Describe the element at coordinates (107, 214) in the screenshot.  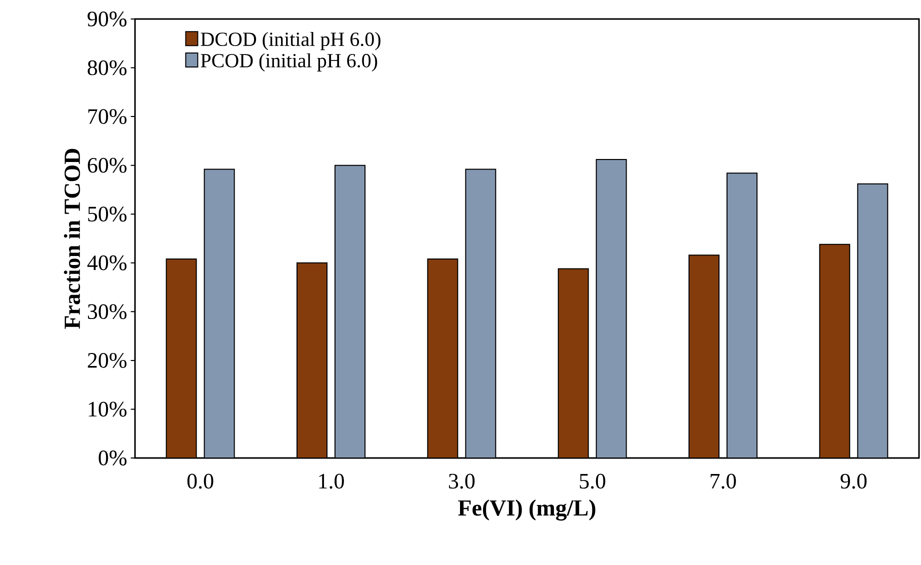
I see `y-tick-label: 50%` at that location.